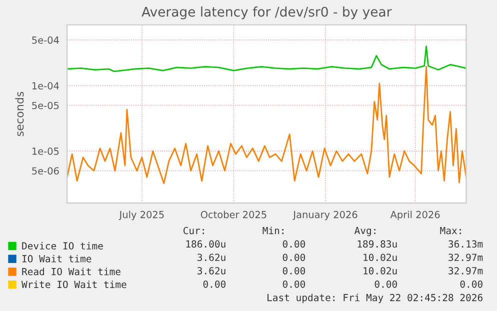 The height and width of the screenshot is (311, 497). Describe the element at coordinates (19, 114) in the screenshot. I see `y-axis-title: seconds` at that location.